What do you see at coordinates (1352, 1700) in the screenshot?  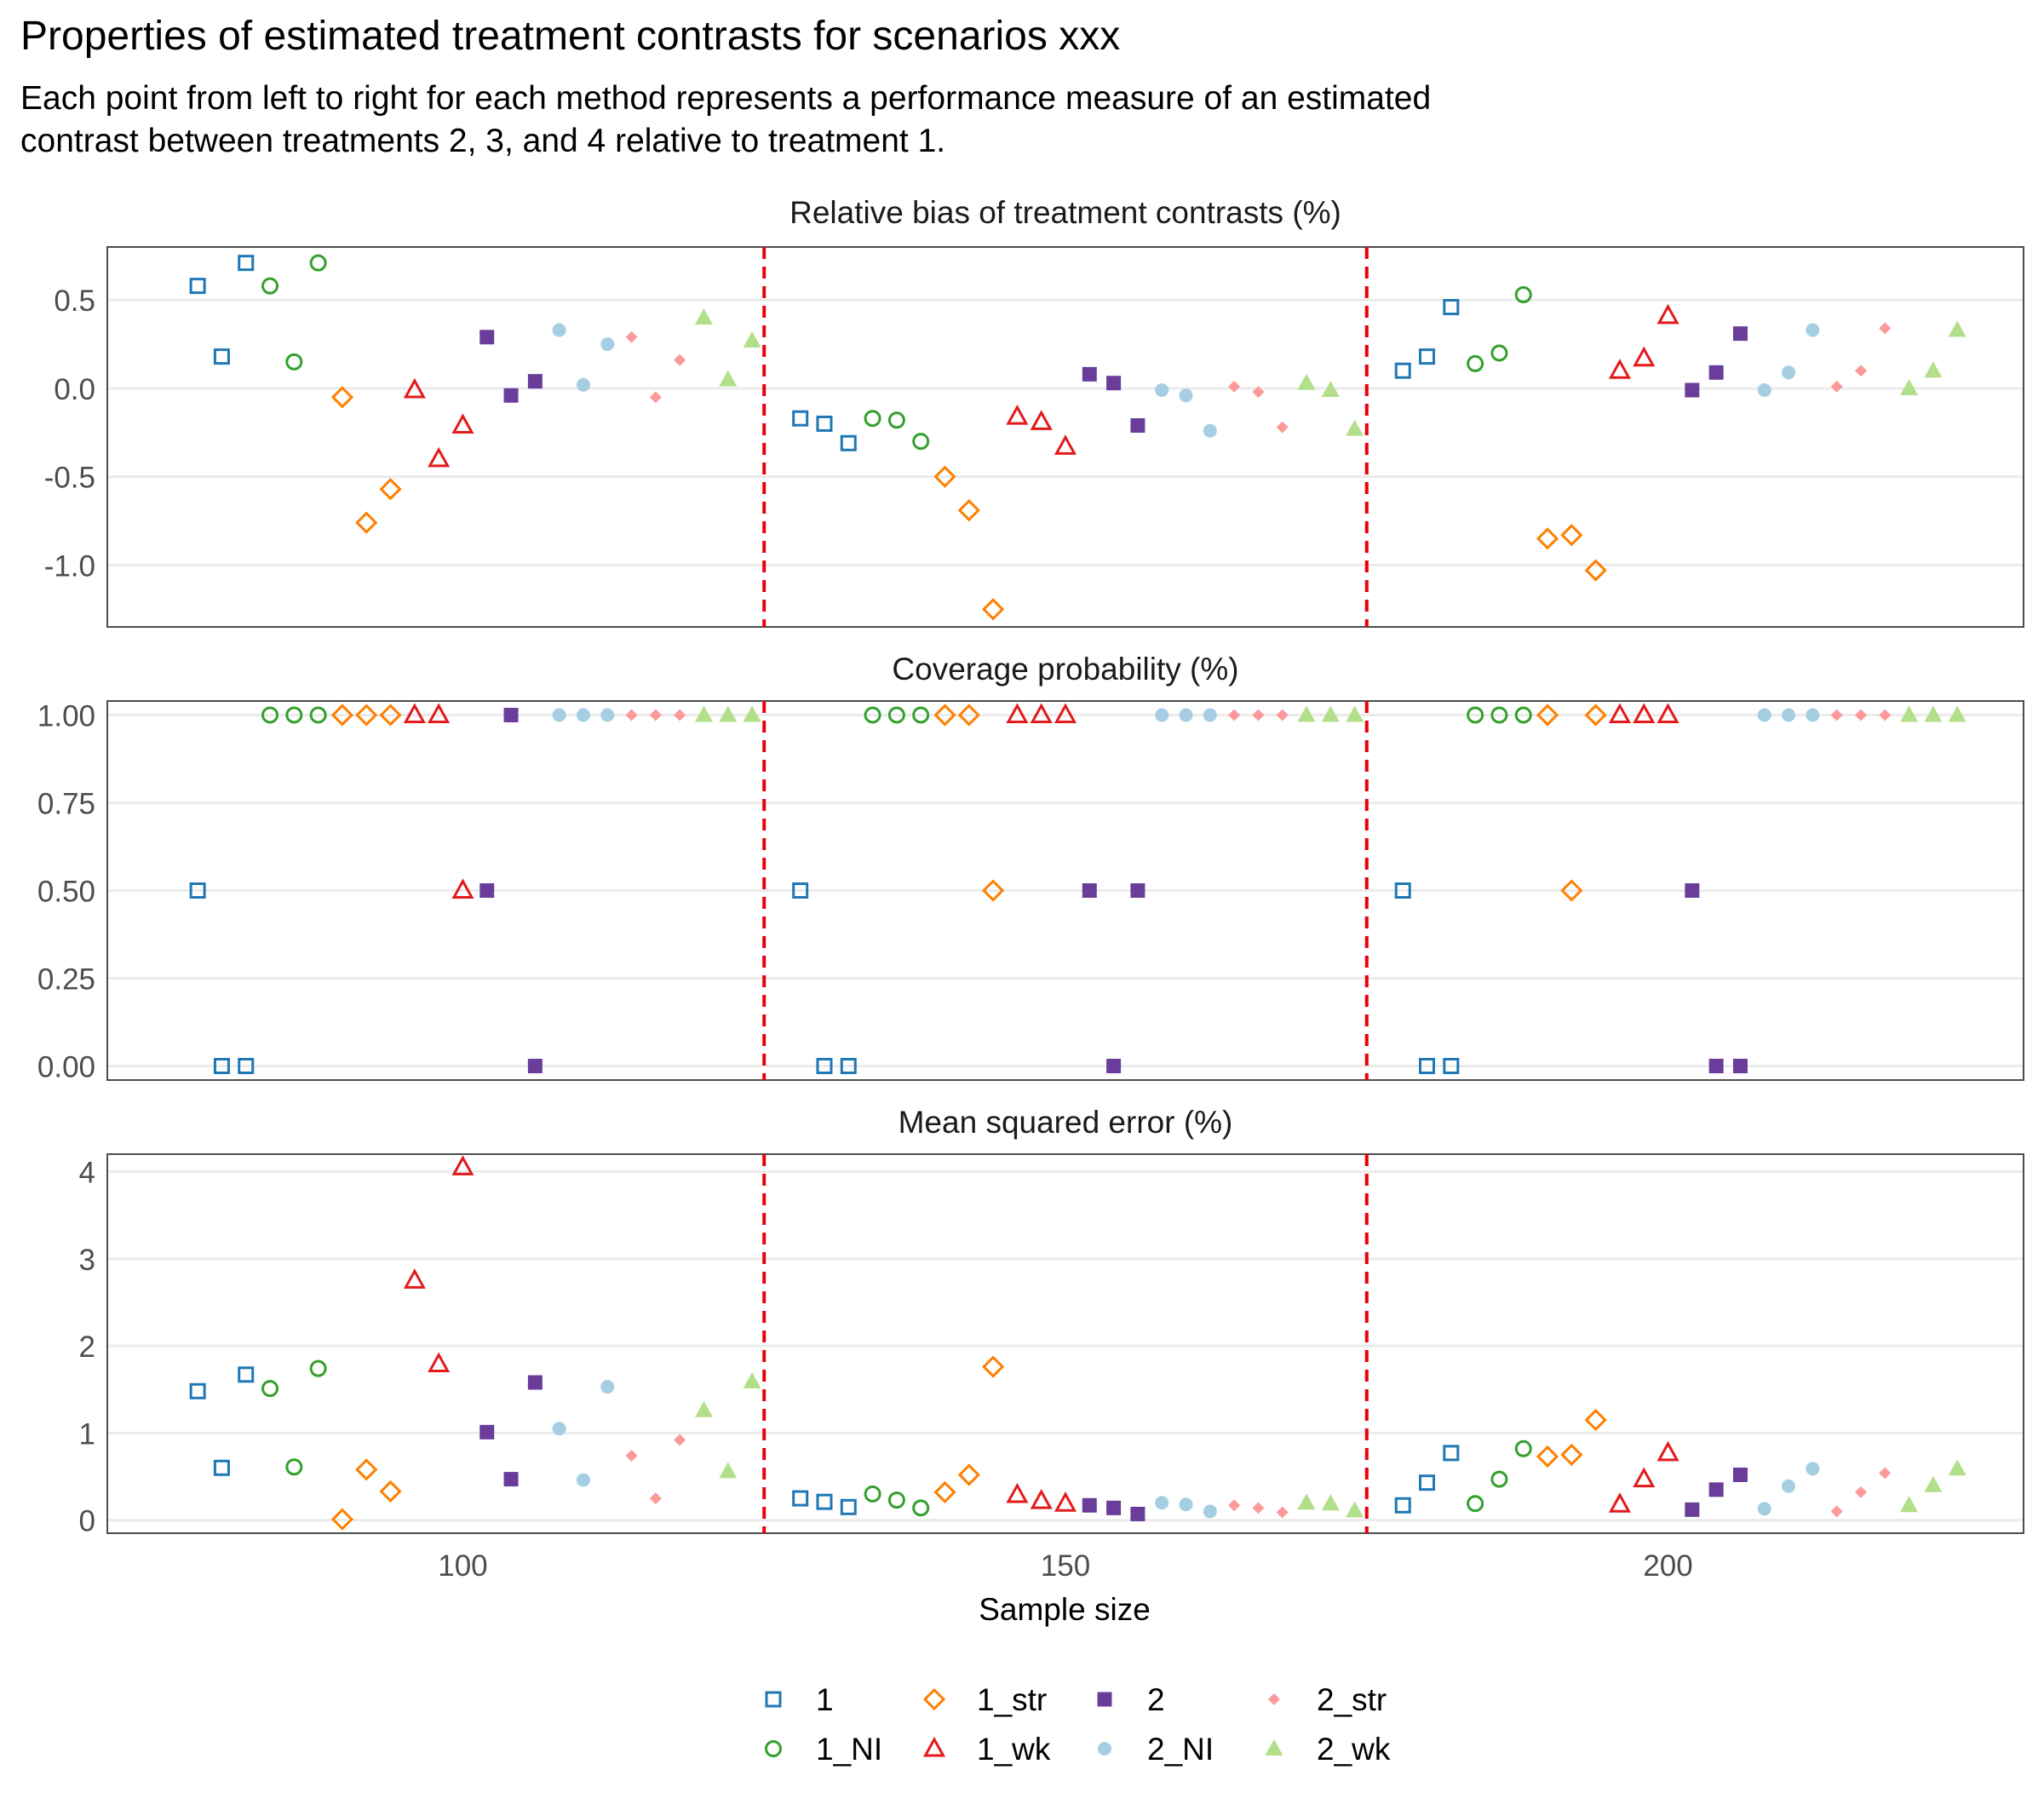 I see `legend-label: 2_str` at bounding box center [1352, 1700].